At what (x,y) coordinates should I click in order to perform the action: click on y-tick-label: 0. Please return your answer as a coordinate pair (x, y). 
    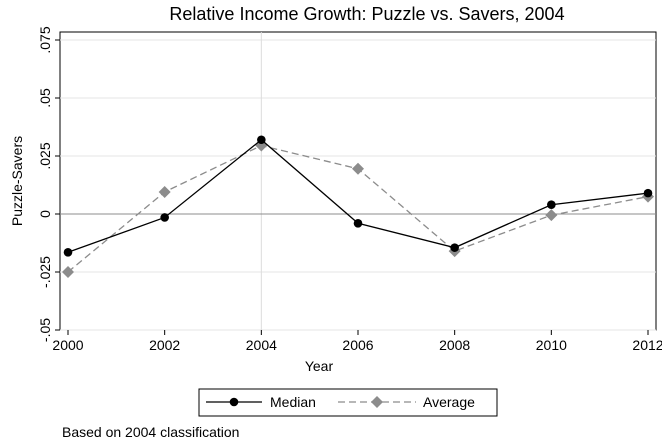
    Looking at the image, I should click on (45, 214).